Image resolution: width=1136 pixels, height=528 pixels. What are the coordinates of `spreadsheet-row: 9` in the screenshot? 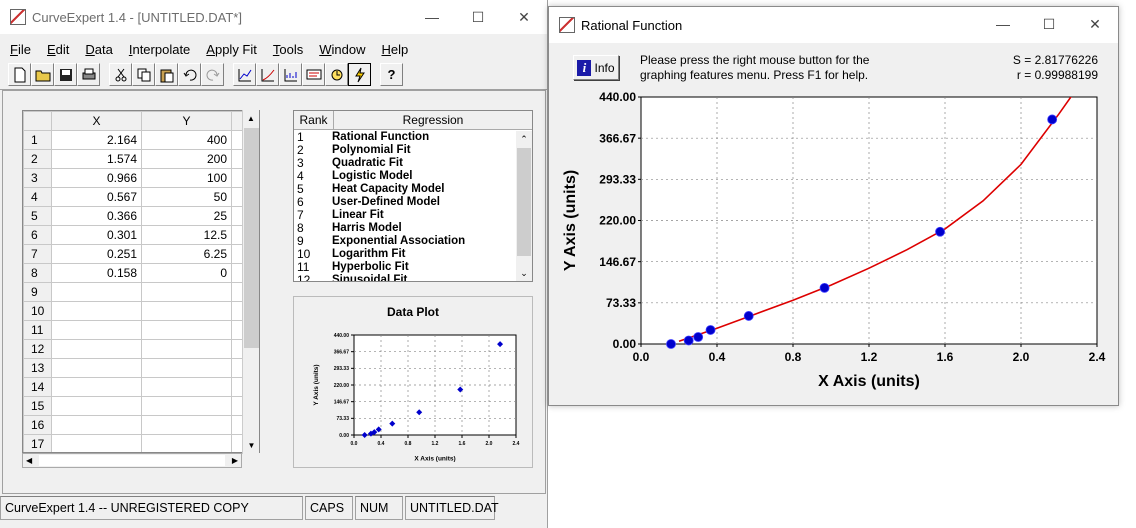 It's located at (137, 292).